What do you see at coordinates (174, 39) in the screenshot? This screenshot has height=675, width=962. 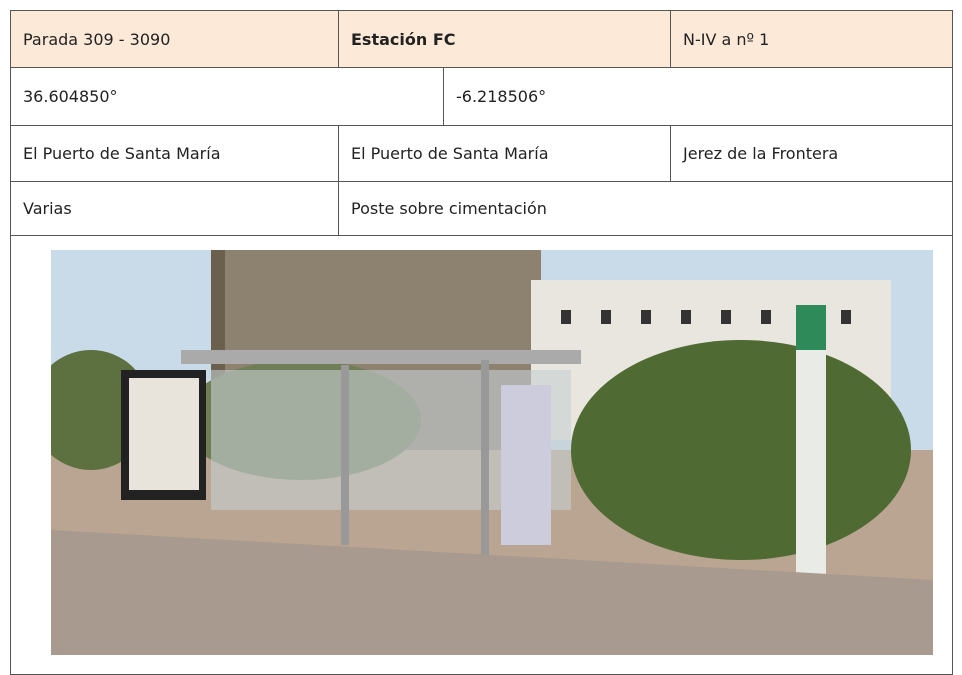 I see `table-cell: Parada 309 - 3090` at bounding box center [174, 39].